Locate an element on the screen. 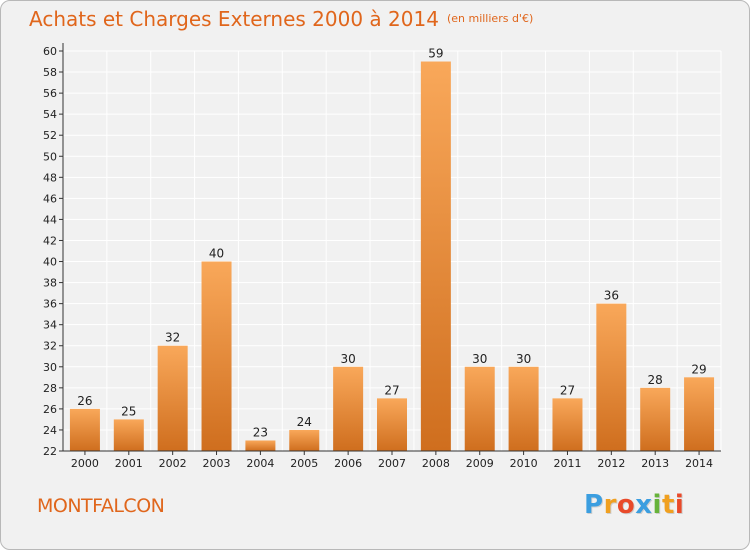 This screenshot has width=750, height=550. bar-value-label: 26 is located at coordinates (84, 401).